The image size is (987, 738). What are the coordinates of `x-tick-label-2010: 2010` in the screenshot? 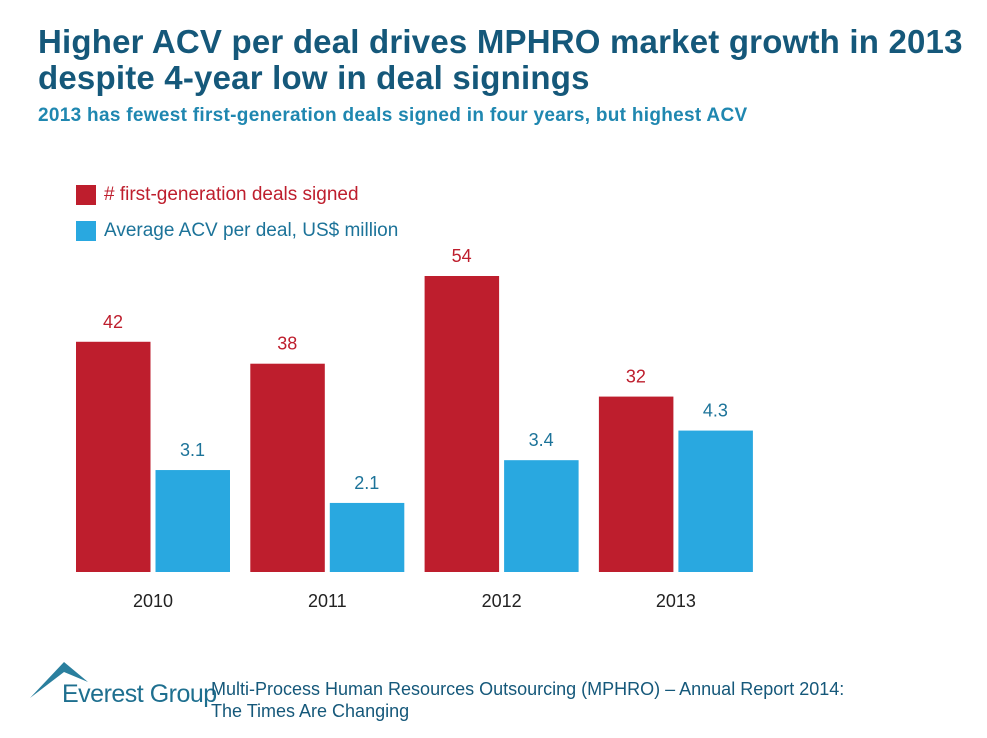 It's located at (153, 601).